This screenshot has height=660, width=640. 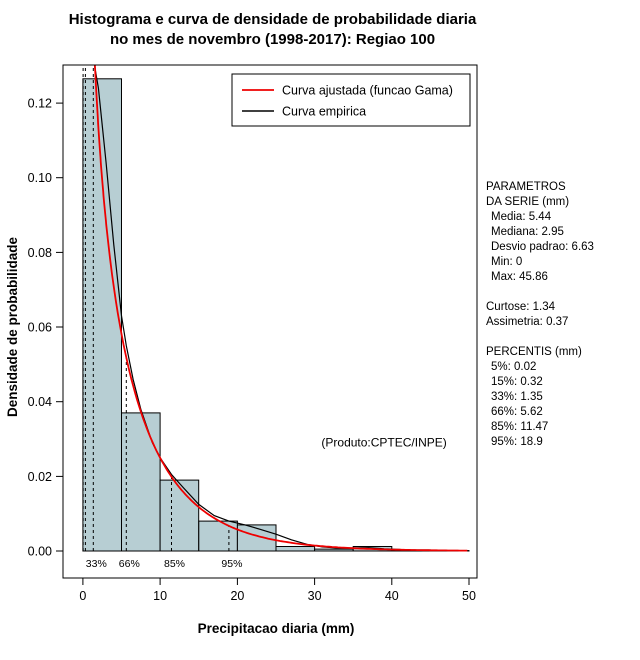 What do you see at coordinates (521, 217) in the screenshot?
I see `stats-line: Media: 5.44` at bounding box center [521, 217].